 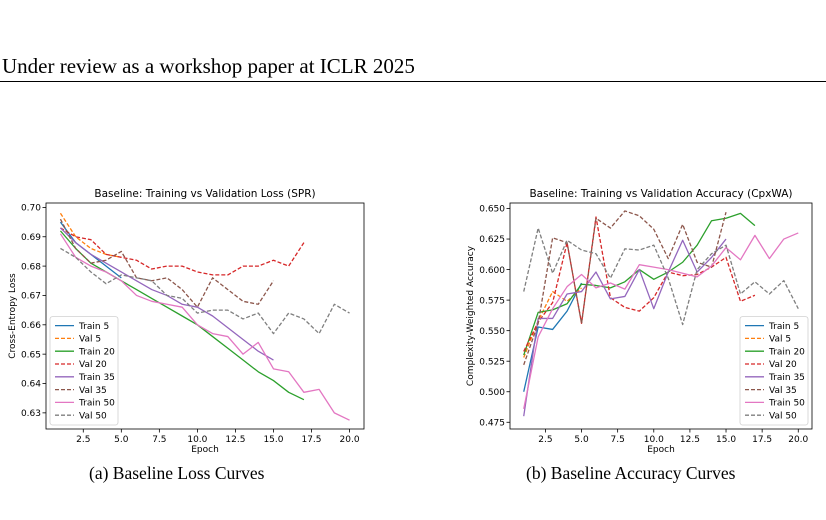 I want to click on legend-box-loss, so click(x=84, y=371).